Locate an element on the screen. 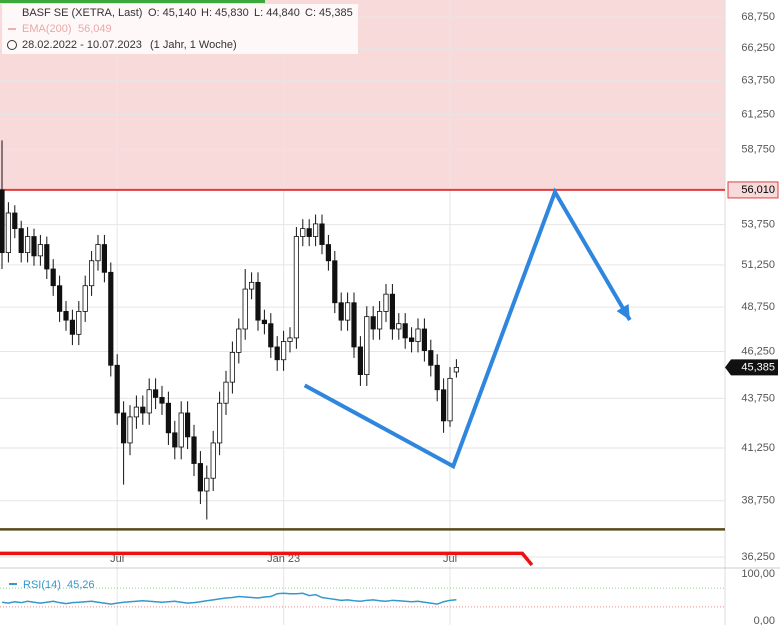 The image size is (780, 625). y-tick-label: 36,250 is located at coordinates (758, 557).